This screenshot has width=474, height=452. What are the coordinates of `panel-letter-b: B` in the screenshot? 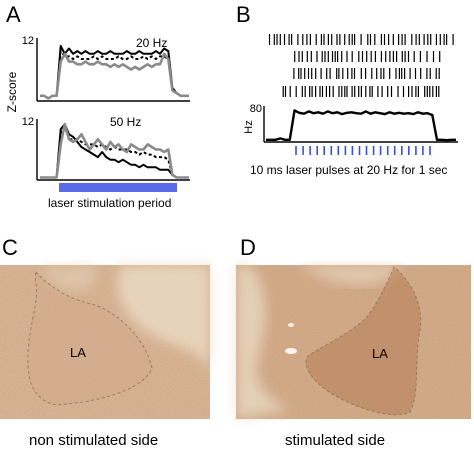 It's located at (243, 14).